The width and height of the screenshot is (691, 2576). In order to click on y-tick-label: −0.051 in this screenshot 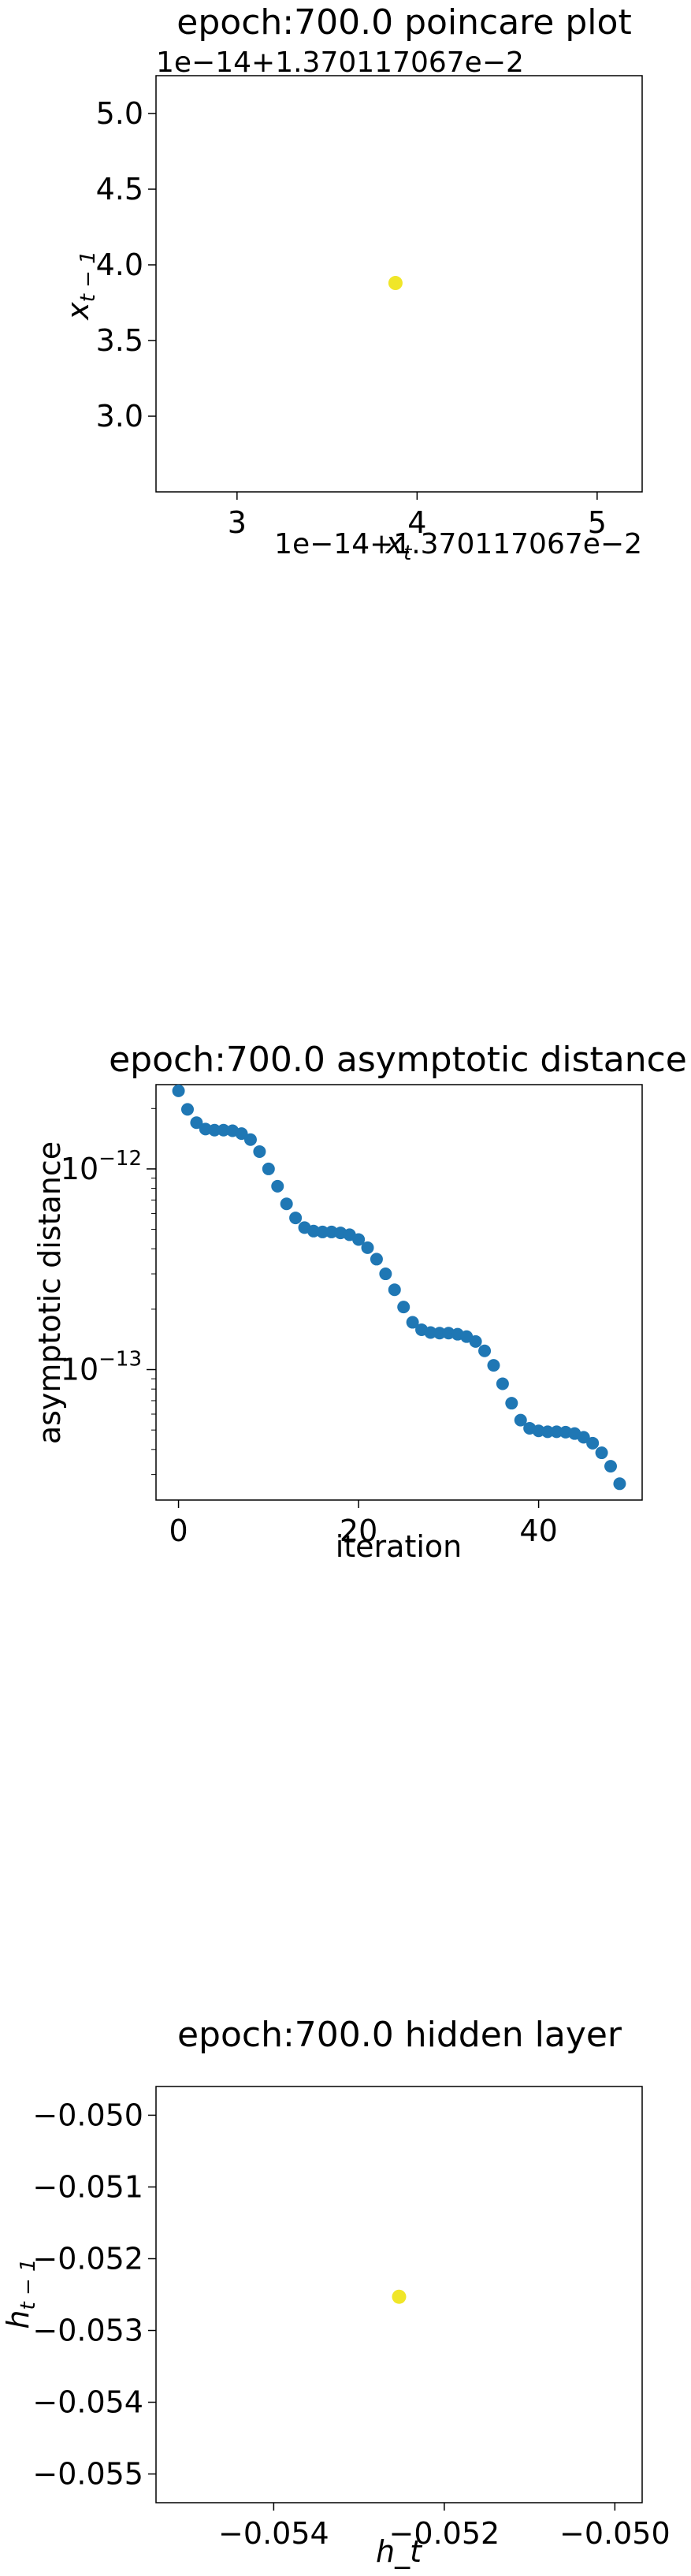, I will do `click(87, 2186)`.